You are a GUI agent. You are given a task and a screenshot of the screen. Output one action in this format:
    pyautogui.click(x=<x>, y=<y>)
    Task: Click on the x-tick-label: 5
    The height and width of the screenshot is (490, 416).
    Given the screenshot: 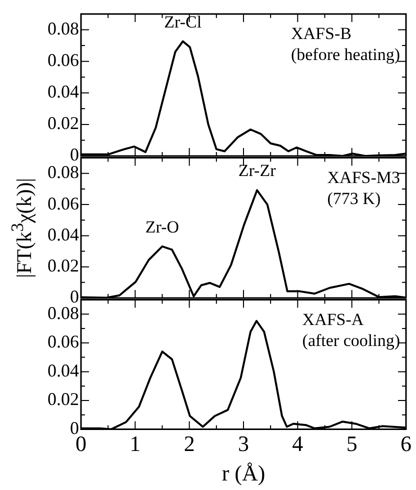 What is the action you would take?
    pyautogui.click(x=352, y=443)
    